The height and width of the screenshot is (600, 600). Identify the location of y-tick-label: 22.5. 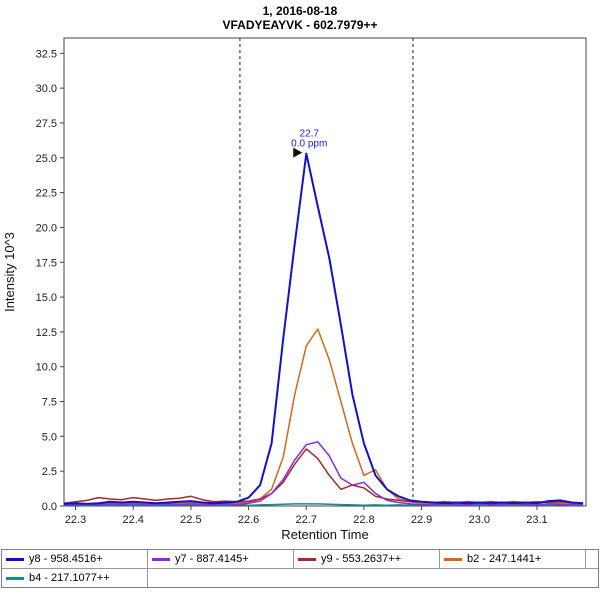
(46, 194).